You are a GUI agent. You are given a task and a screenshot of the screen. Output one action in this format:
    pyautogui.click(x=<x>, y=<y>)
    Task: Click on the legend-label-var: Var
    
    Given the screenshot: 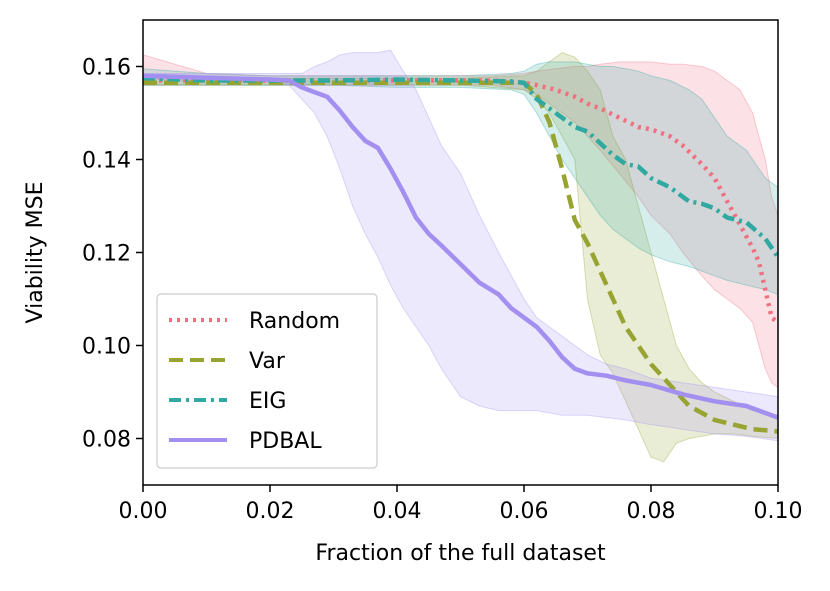 What is the action you would take?
    pyautogui.click(x=267, y=361)
    